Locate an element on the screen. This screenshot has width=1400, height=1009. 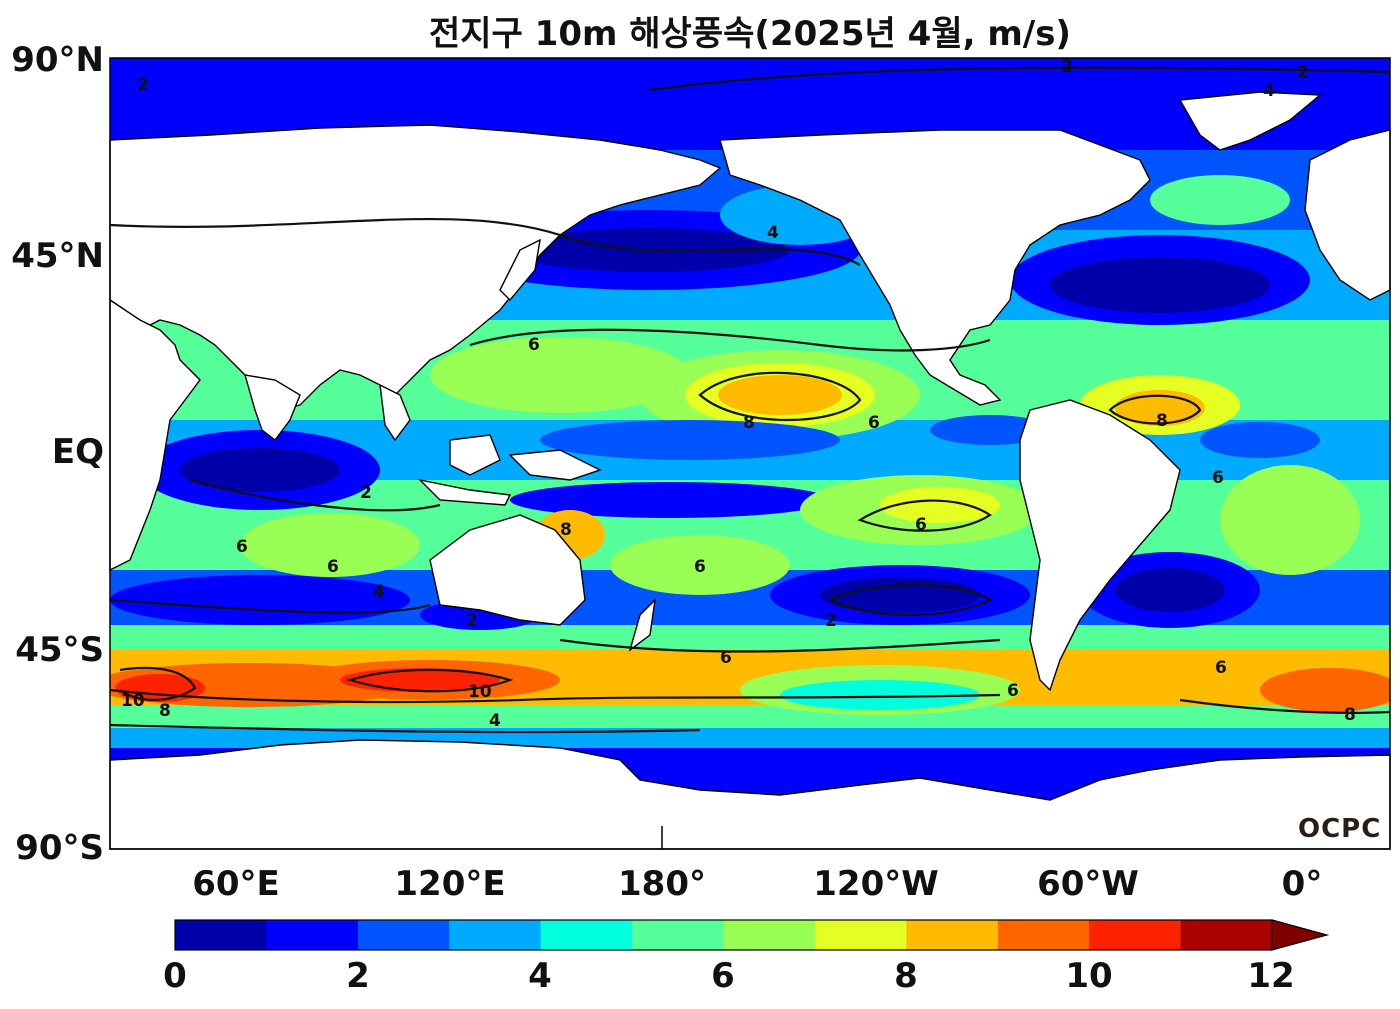
colorbar-tick-label: 10 is located at coordinates (1089, 976).